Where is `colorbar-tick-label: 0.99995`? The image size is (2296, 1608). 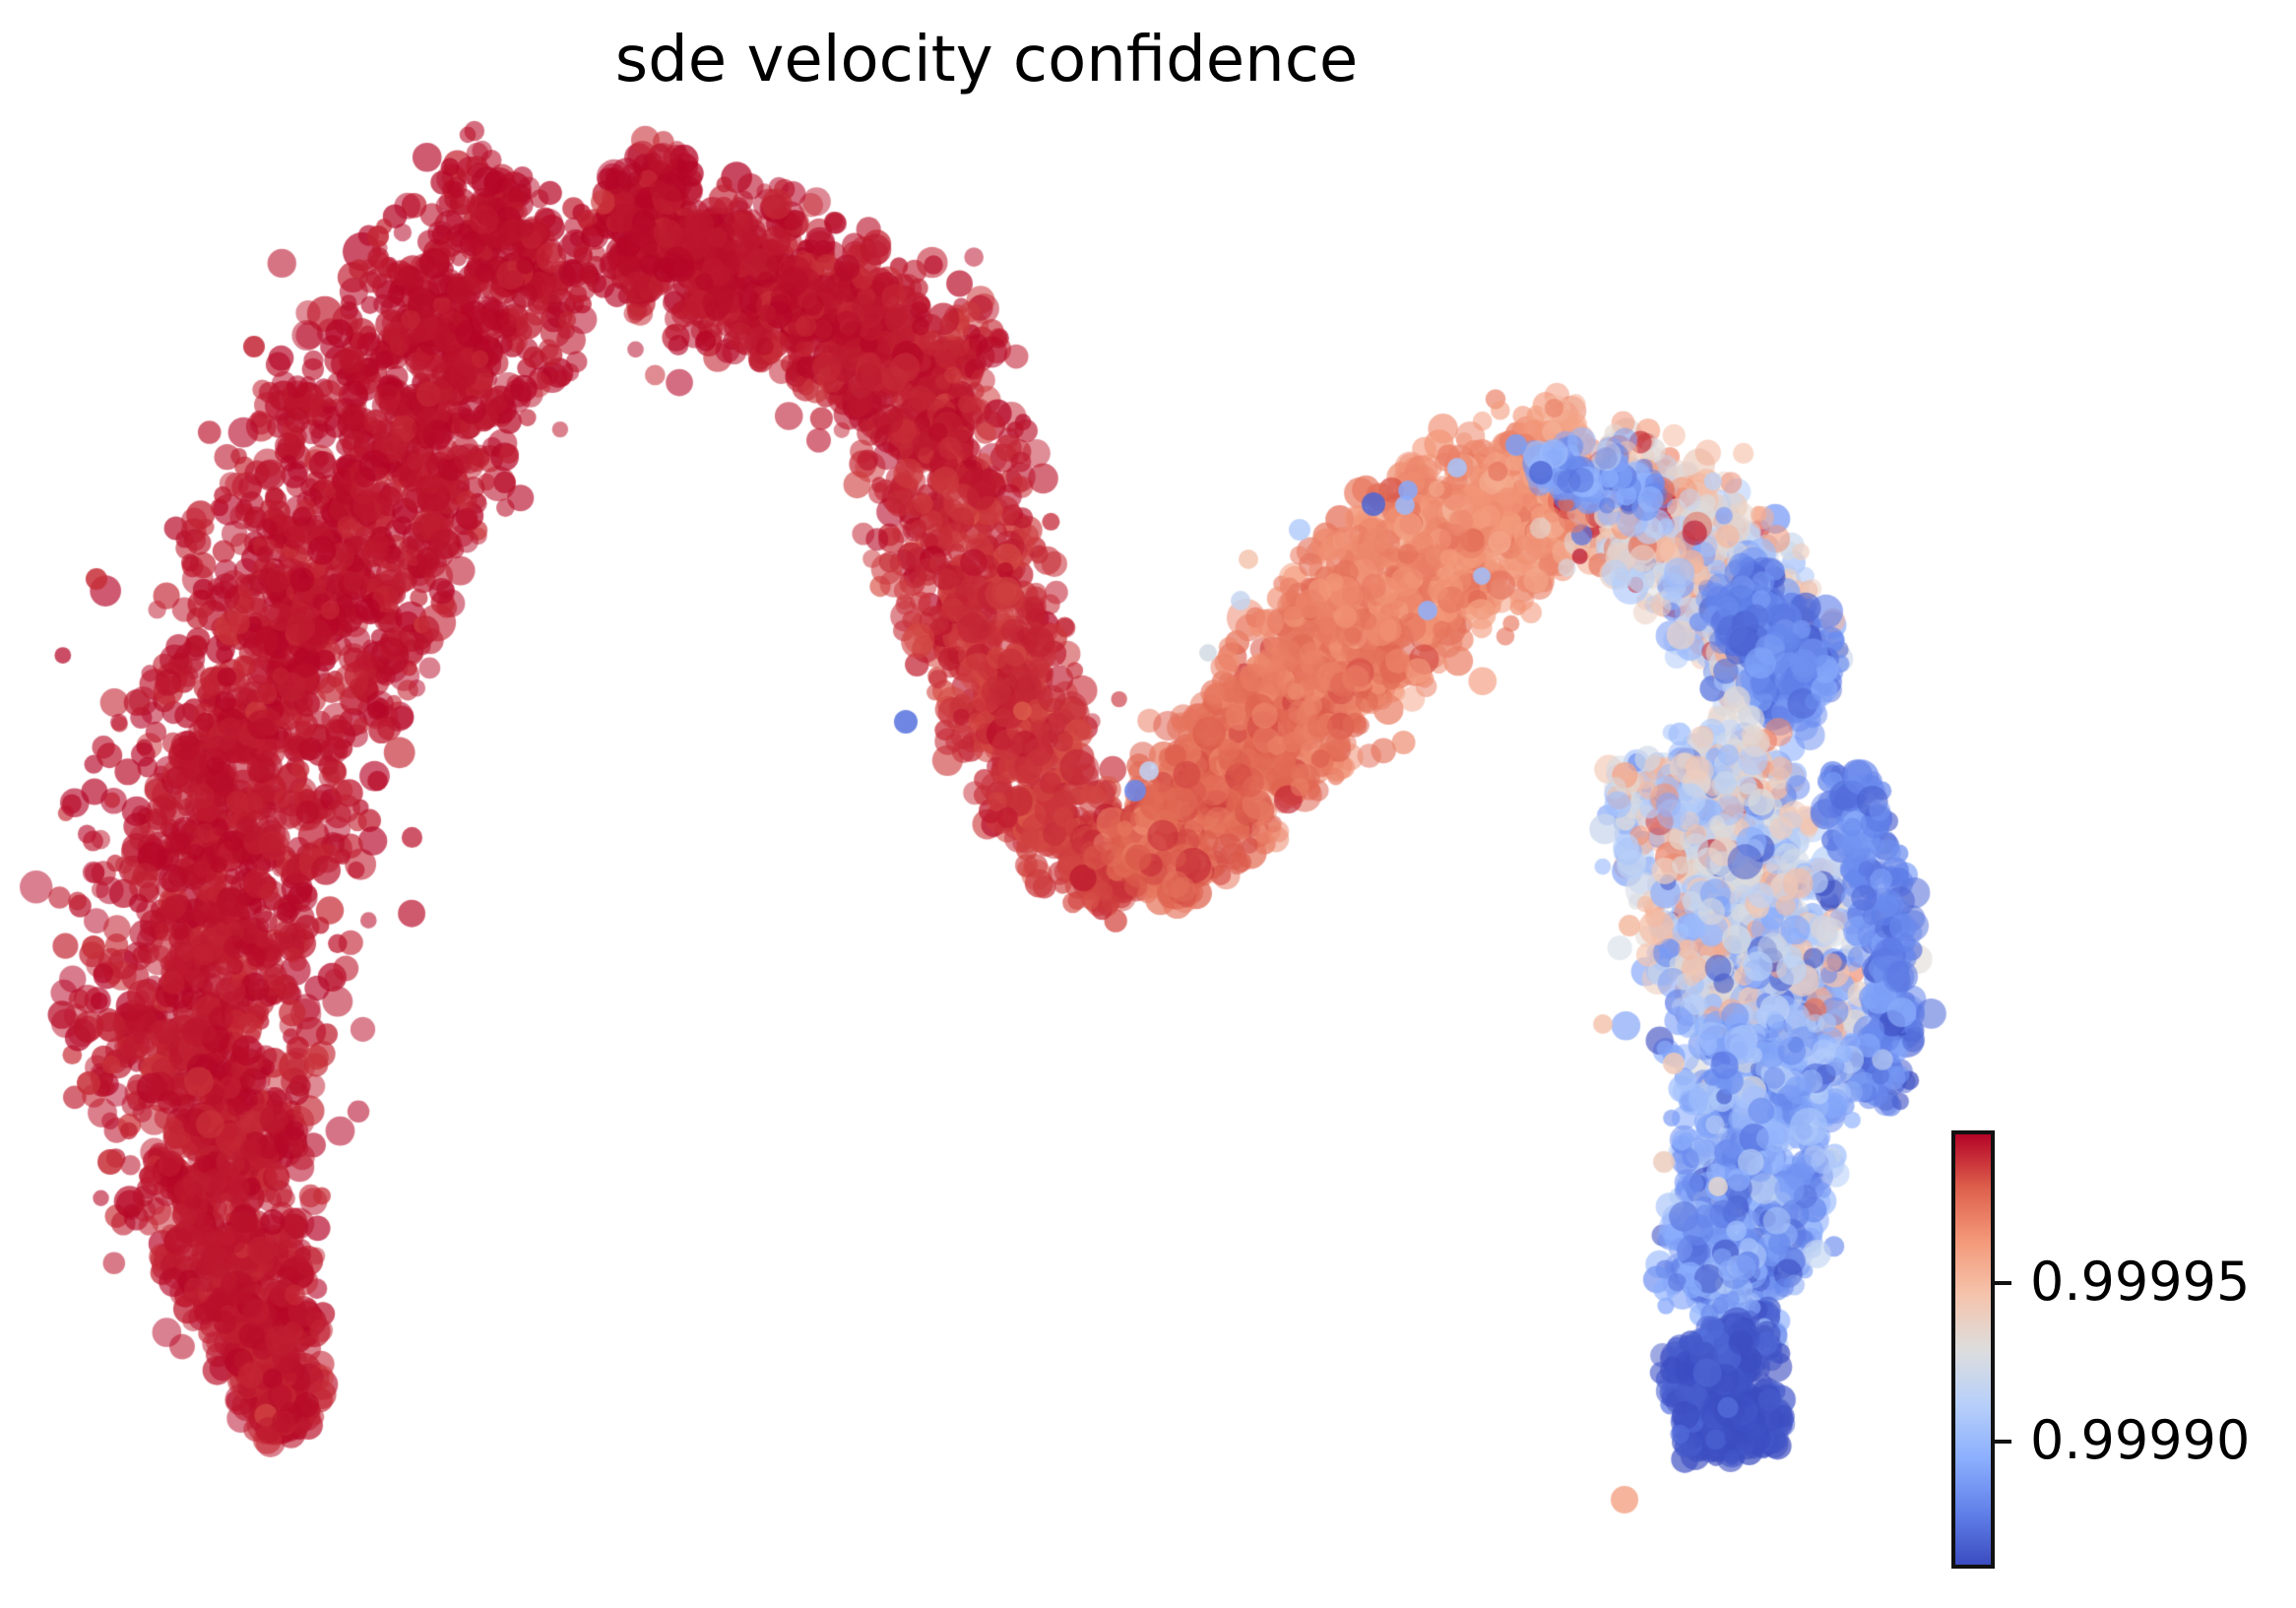 colorbar-tick-label: 0.99995 is located at coordinates (2140, 1282).